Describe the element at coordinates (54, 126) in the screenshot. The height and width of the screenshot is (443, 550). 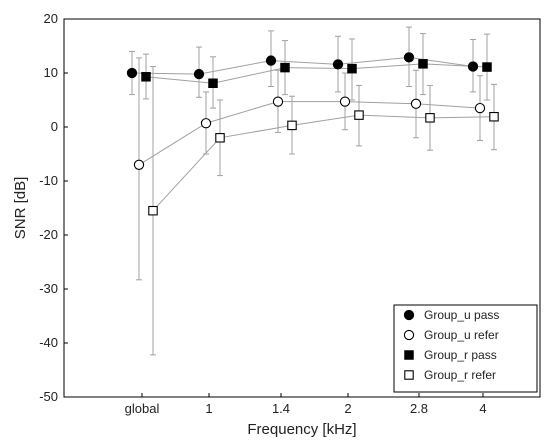
I see `y-tick-label: 0` at that location.